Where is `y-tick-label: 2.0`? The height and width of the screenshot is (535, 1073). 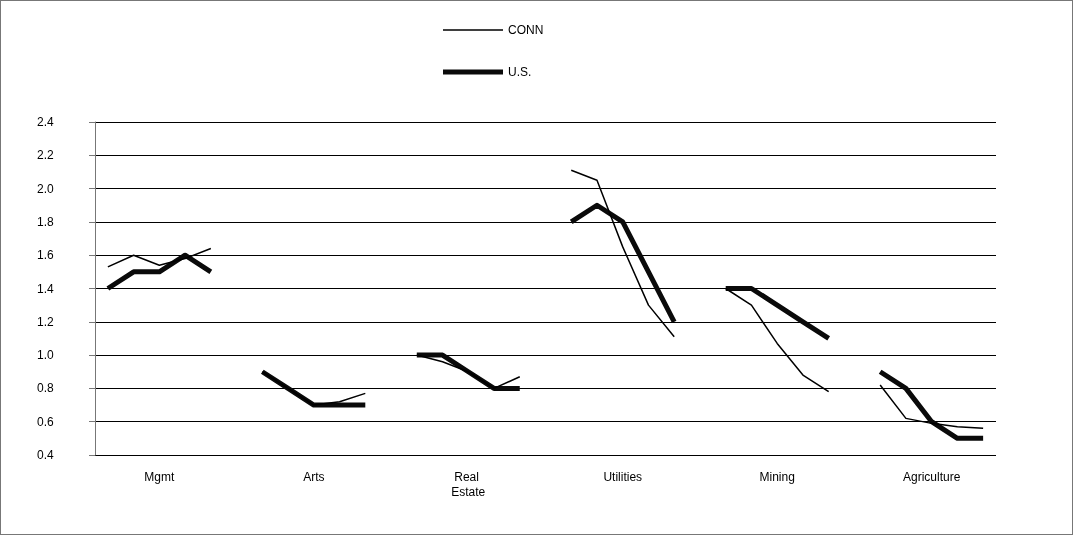 y-tick-label: 2.0 is located at coordinates (46, 188).